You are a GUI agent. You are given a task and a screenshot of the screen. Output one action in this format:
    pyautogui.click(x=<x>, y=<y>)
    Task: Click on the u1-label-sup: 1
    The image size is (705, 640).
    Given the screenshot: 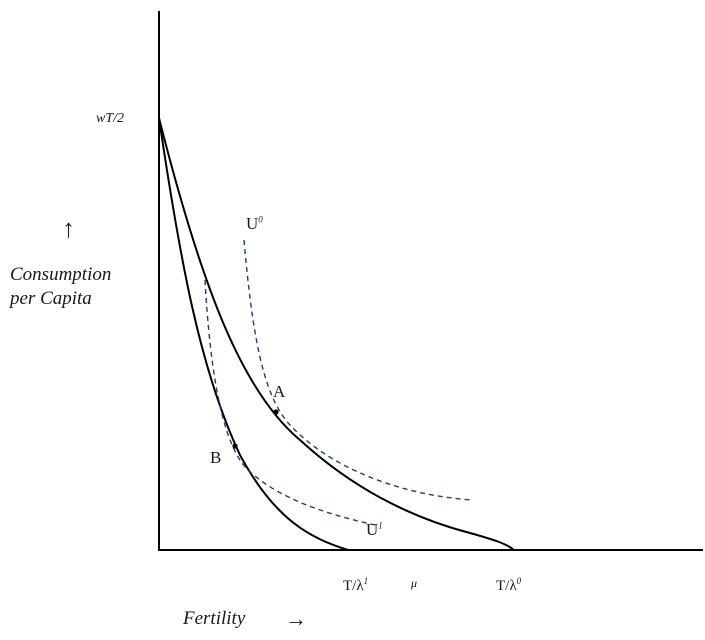 What is the action you would take?
    pyautogui.click(x=380, y=525)
    